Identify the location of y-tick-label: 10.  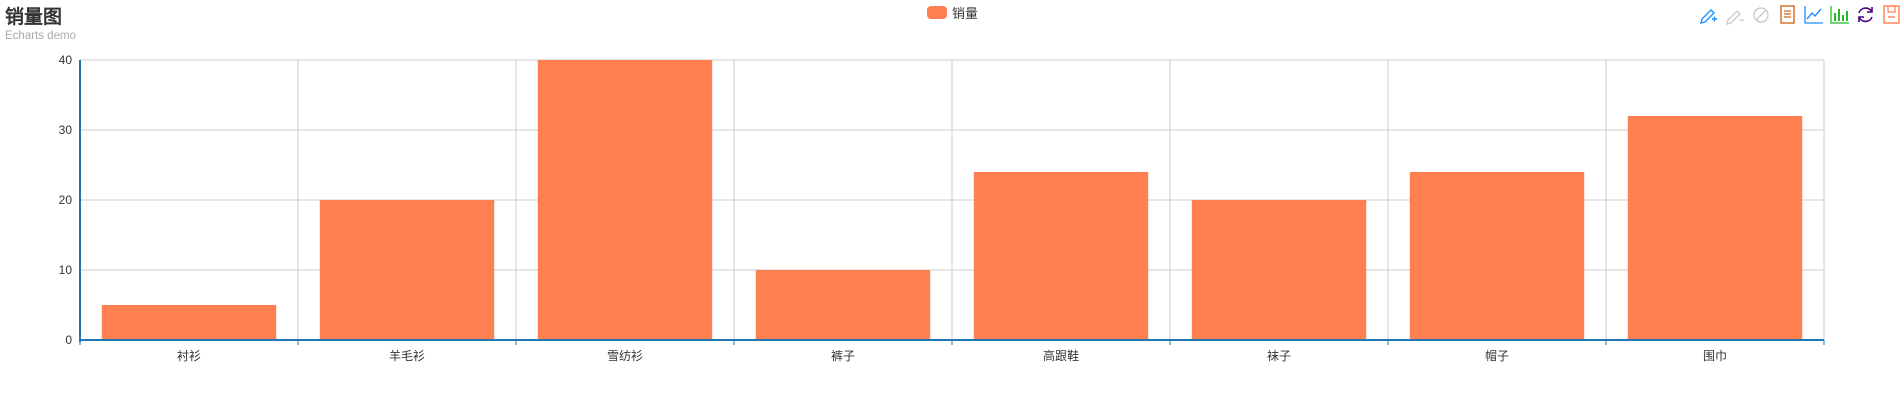
(66, 270).